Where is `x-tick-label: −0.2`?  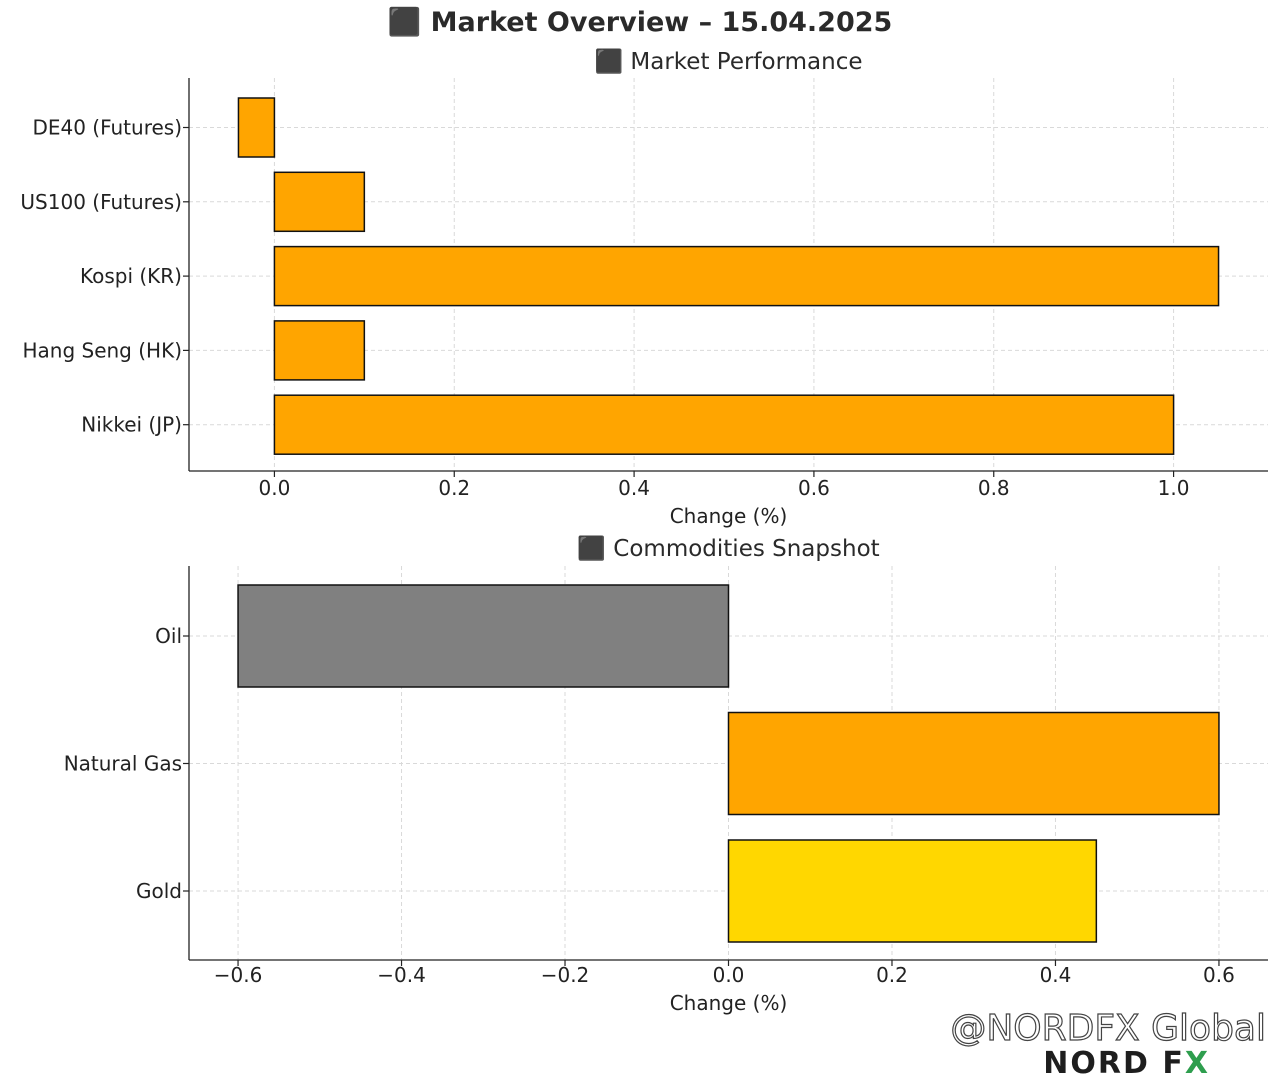
x-tick-label: −0.2 is located at coordinates (565, 975).